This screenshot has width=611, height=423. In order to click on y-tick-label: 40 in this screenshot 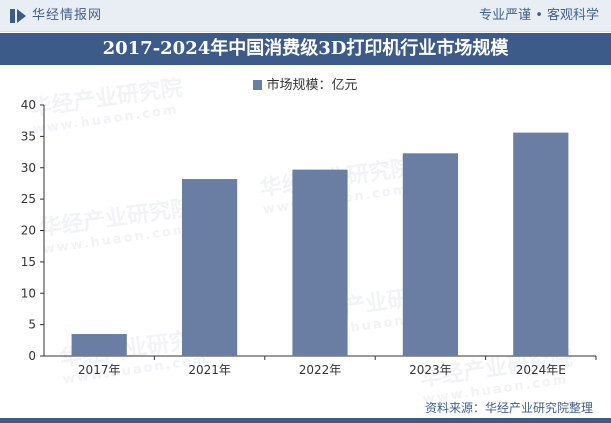, I will do `click(28, 105)`.